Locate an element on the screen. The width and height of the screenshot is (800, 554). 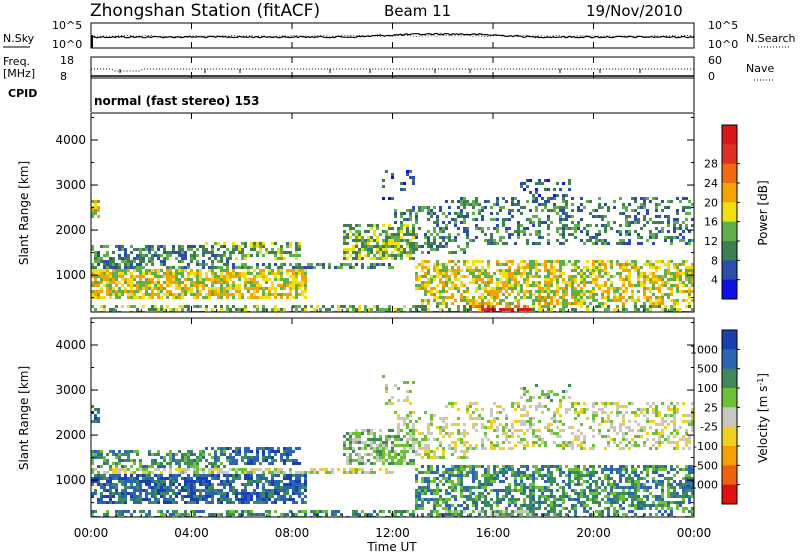
colorbar-tick-label: 12 is located at coordinates (711, 241).